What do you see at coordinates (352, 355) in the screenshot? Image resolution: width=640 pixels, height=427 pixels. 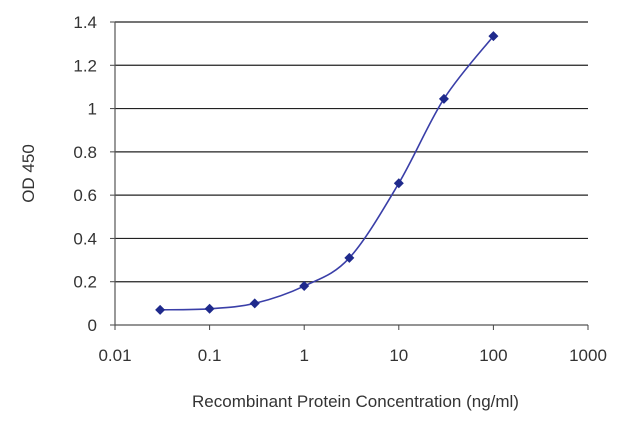 I see `x-tick-labels: 0.01 0.1 1 10 100 1000` at bounding box center [352, 355].